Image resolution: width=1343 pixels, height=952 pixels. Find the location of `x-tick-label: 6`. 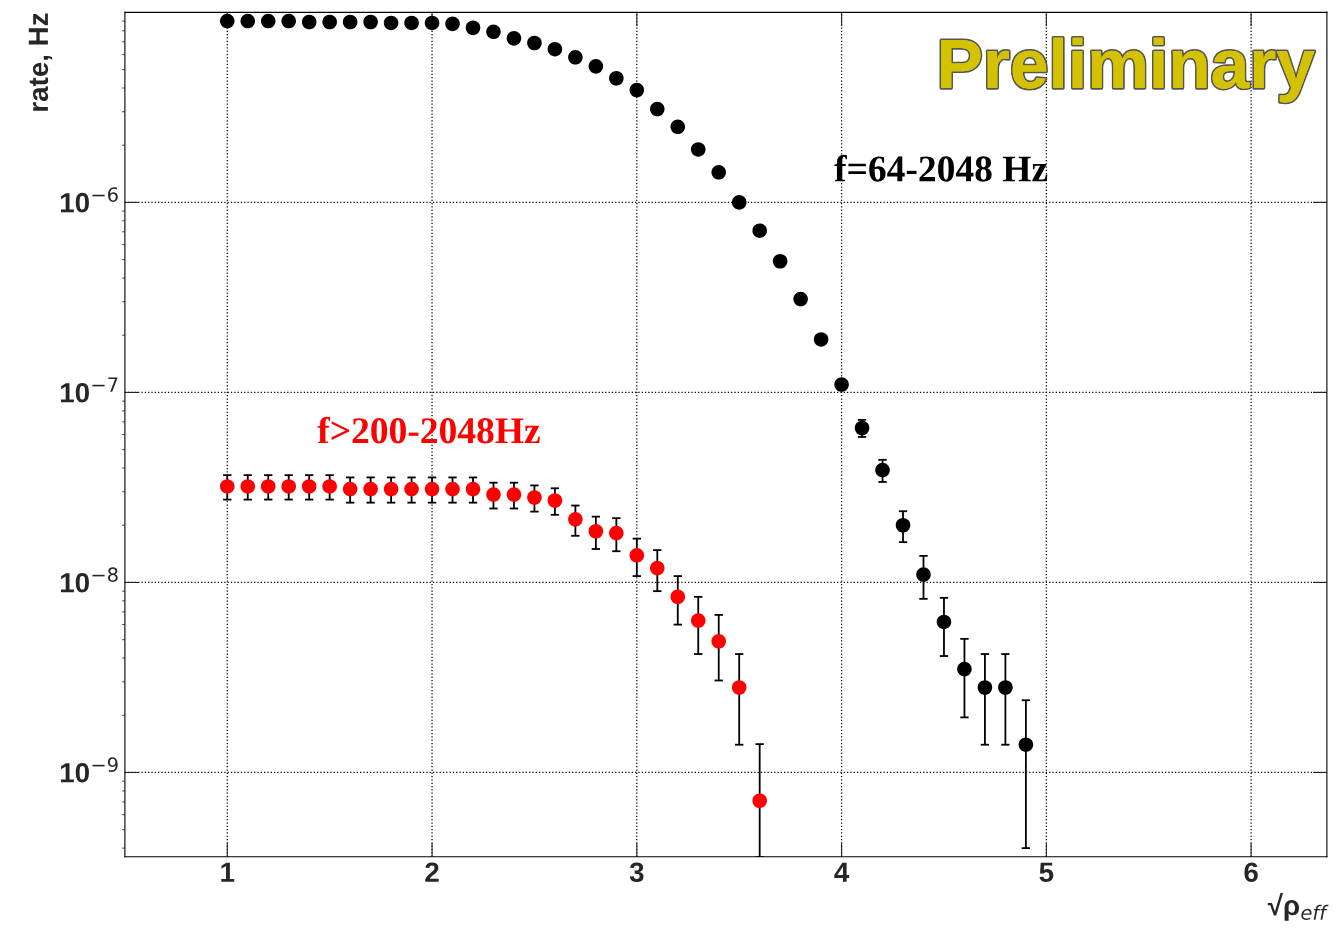

x-tick-label: 6 is located at coordinates (1251, 872).